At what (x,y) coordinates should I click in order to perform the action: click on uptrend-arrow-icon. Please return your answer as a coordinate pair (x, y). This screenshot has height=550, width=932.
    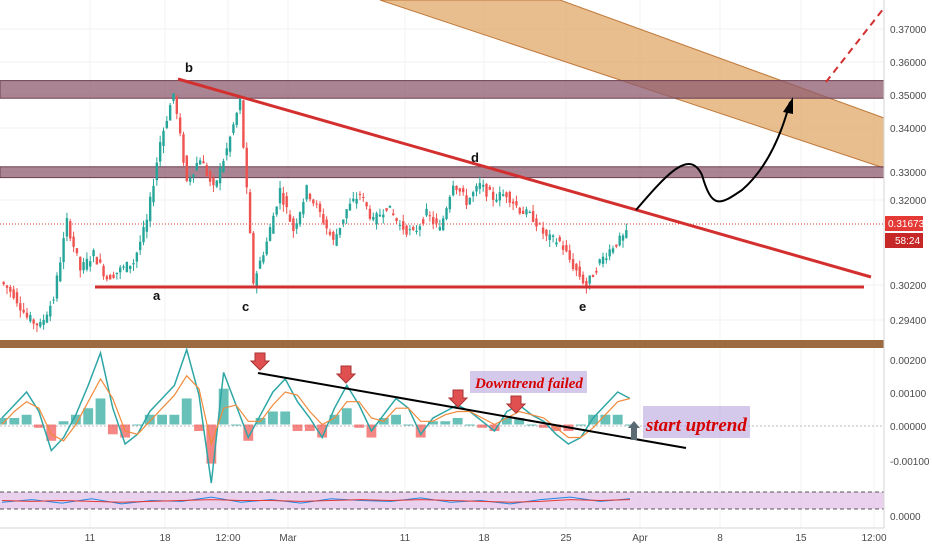
    Looking at the image, I should click on (634, 430).